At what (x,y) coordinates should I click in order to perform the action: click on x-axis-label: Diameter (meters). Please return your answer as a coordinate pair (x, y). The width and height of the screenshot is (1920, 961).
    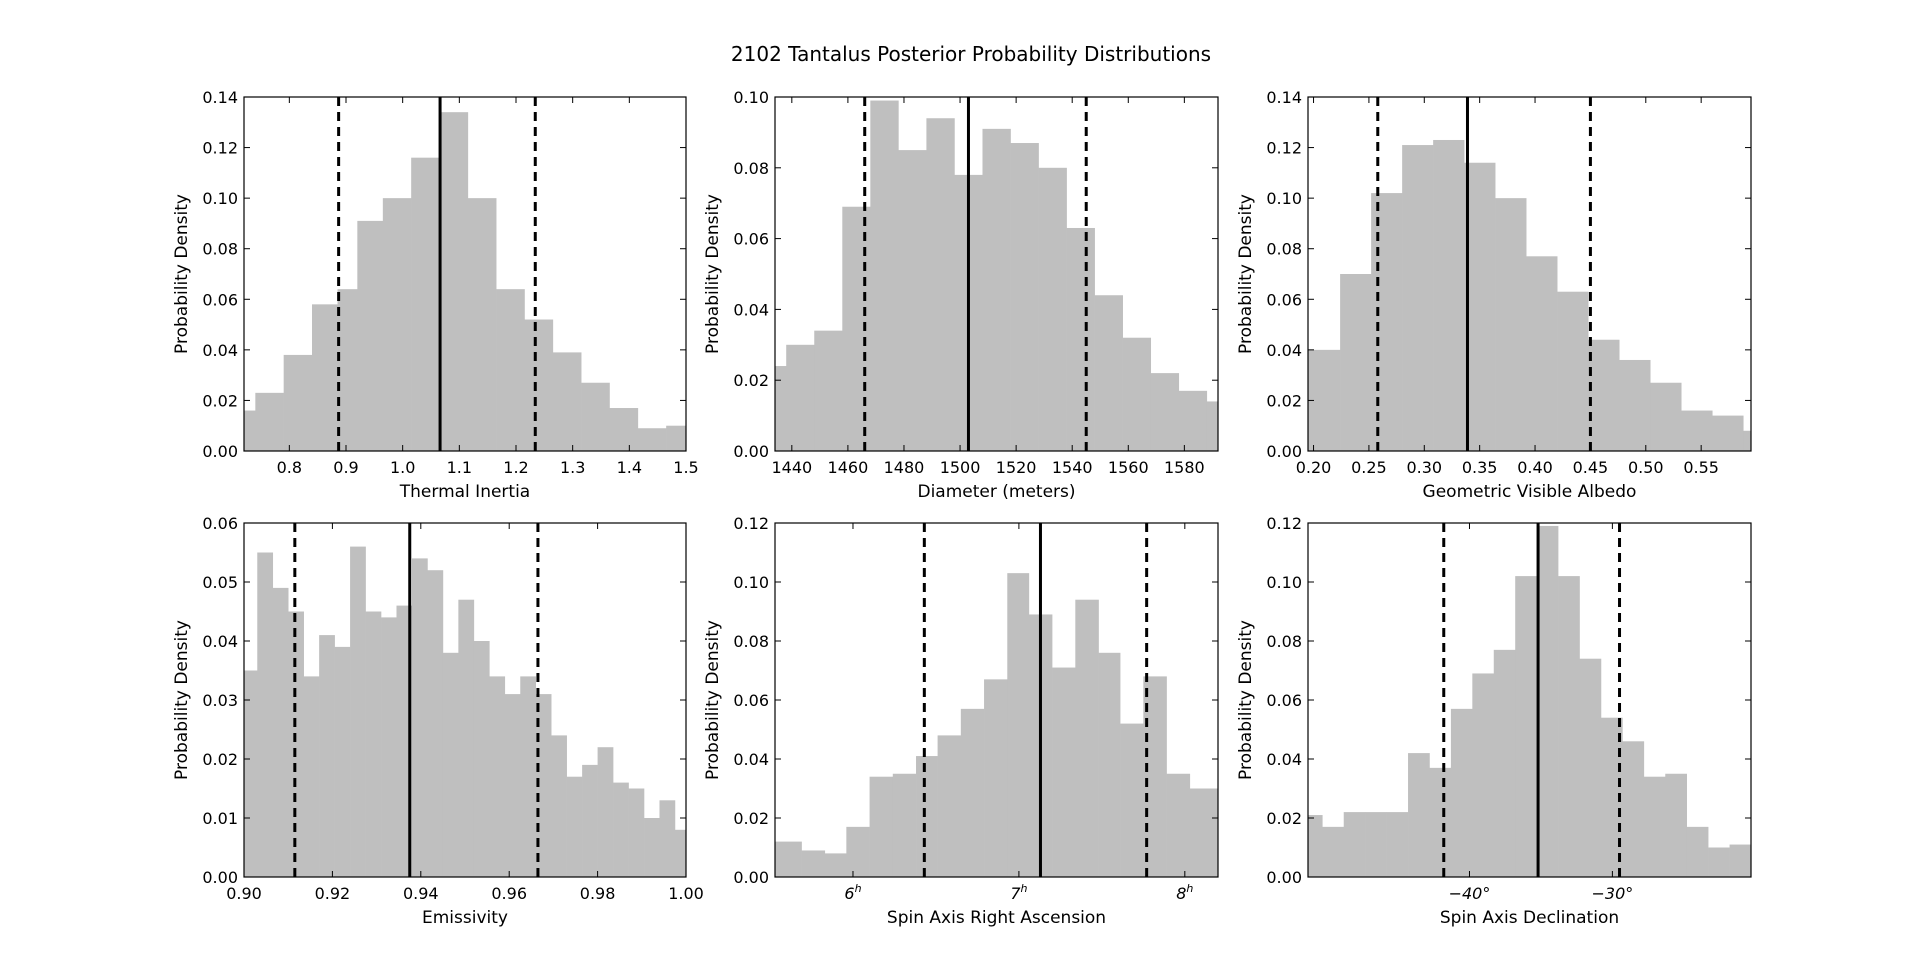
    Looking at the image, I should click on (996, 492).